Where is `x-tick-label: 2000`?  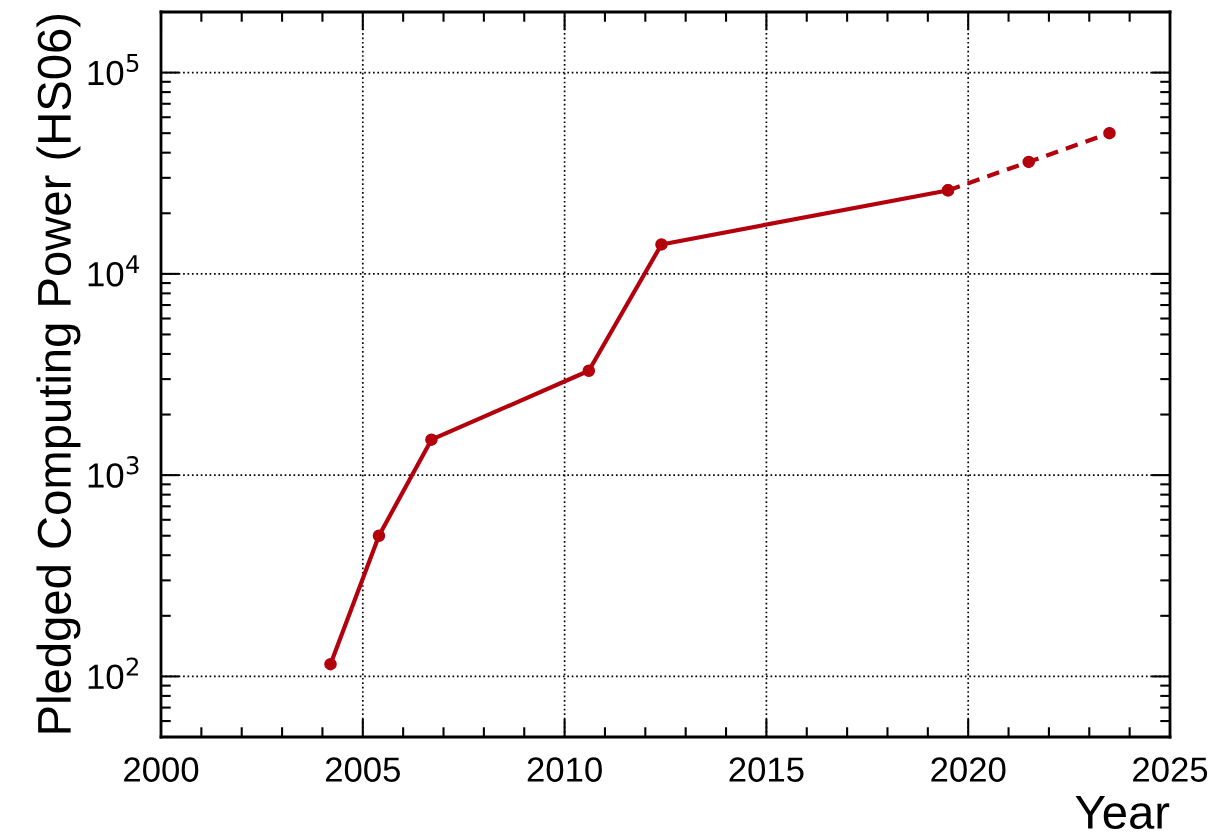
x-tick-label: 2000 is located at coordinates (161, 769).